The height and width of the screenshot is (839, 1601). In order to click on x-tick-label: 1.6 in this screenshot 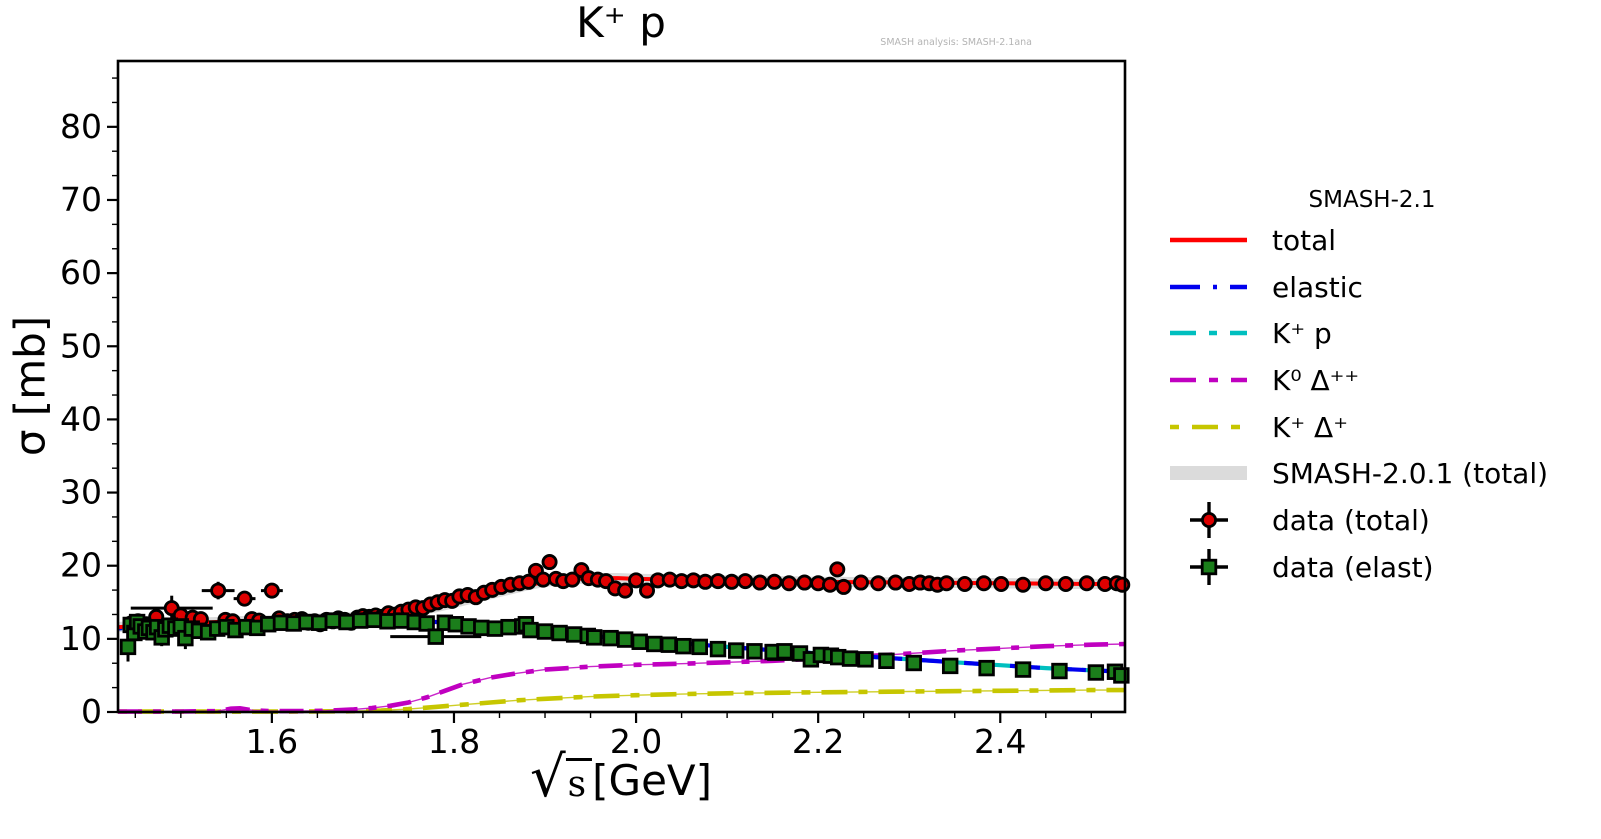, I will do `click(272, 741)`.